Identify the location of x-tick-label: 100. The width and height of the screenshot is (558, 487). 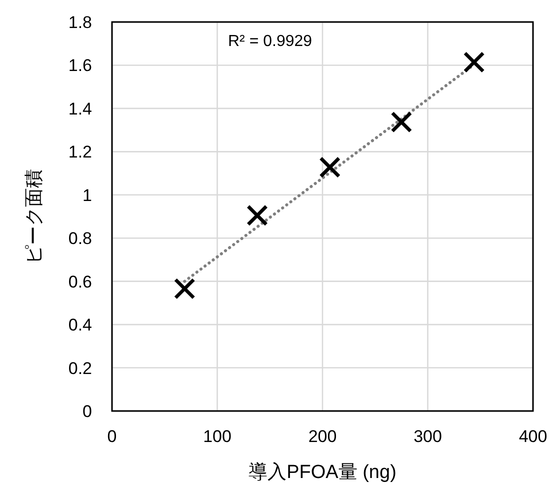
(217, 436).